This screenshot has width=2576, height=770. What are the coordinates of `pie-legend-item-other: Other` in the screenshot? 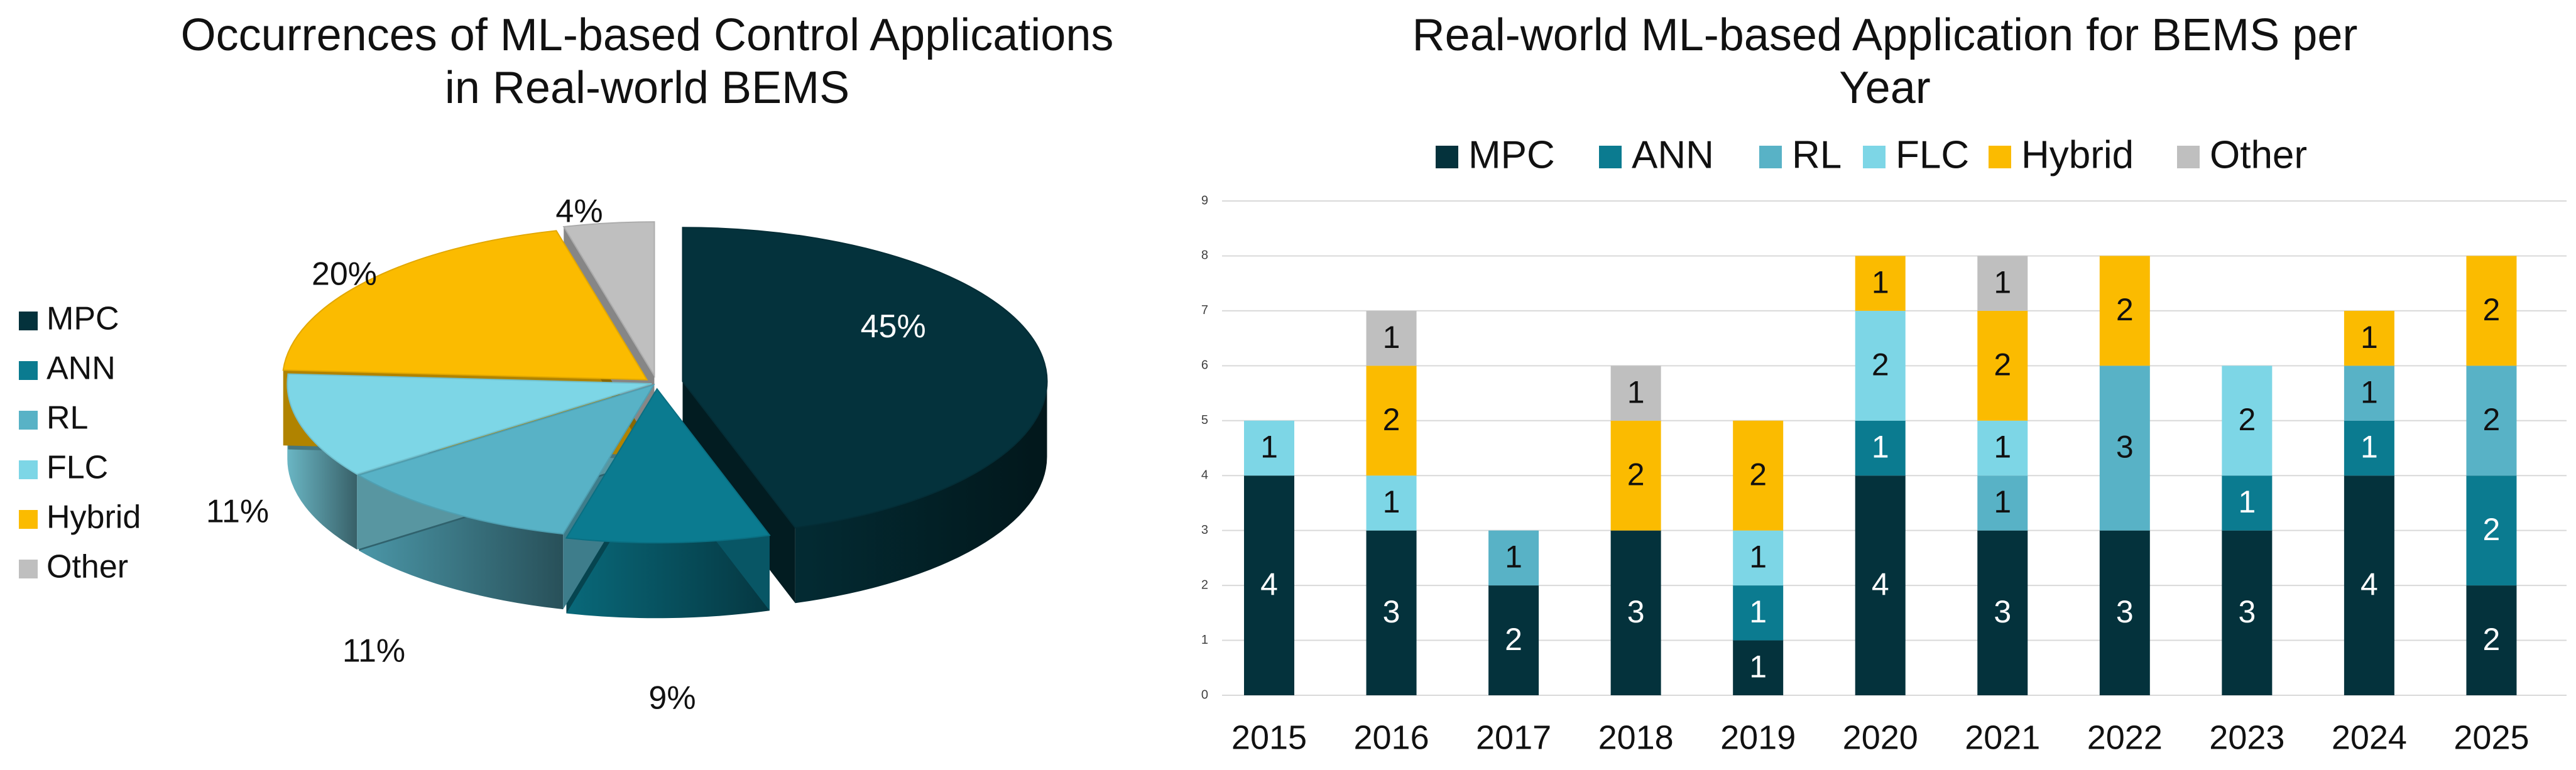 It's located at (73, 567).